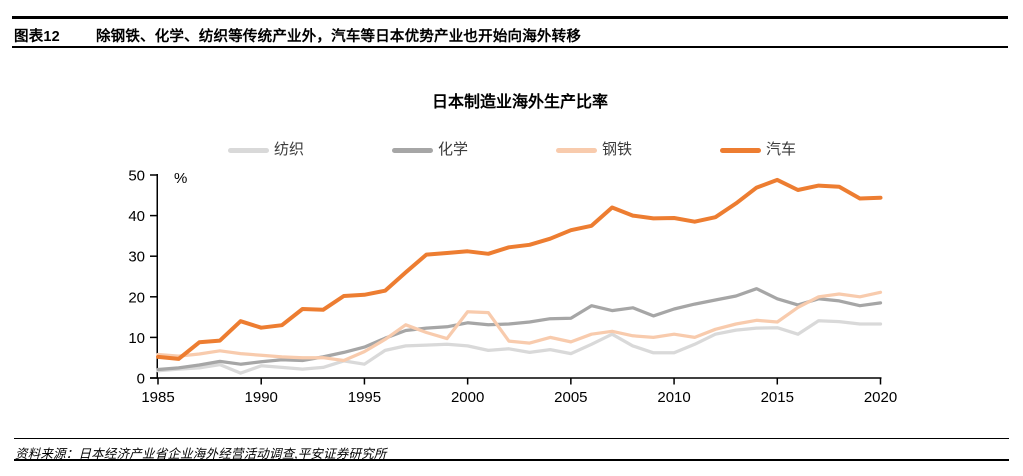  I want to click on steel-line-swatch, so click(576, 150).